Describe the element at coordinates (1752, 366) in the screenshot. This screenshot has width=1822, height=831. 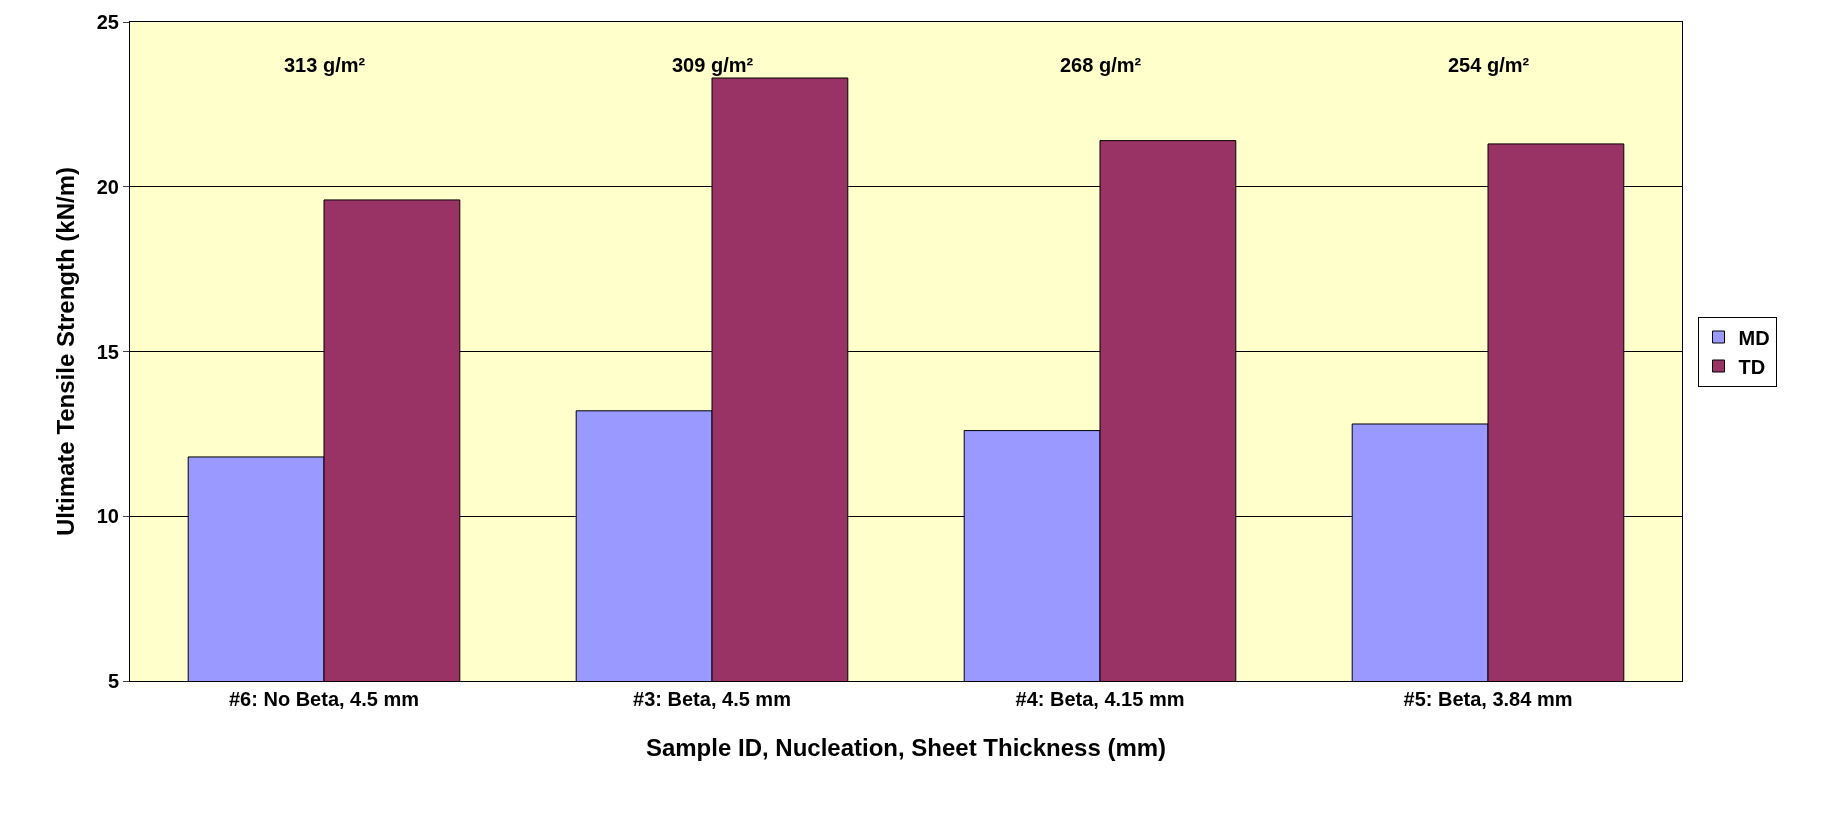
I see `legend-label: TD` at that location.